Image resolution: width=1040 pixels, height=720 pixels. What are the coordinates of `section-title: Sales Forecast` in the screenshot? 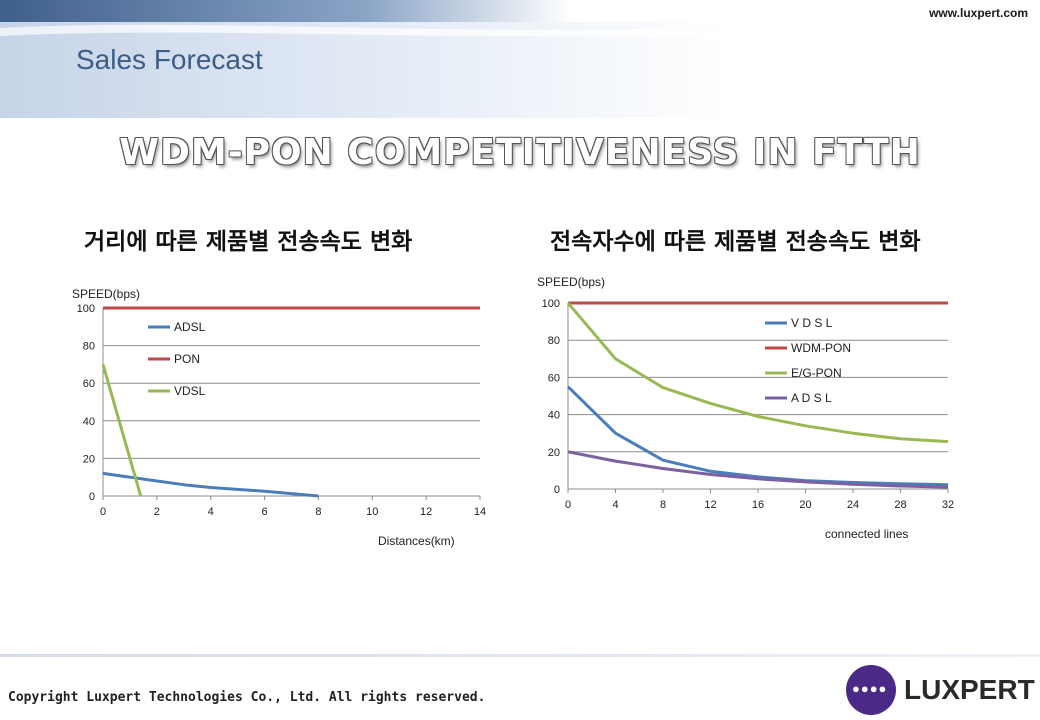 It's located at (169, 59).